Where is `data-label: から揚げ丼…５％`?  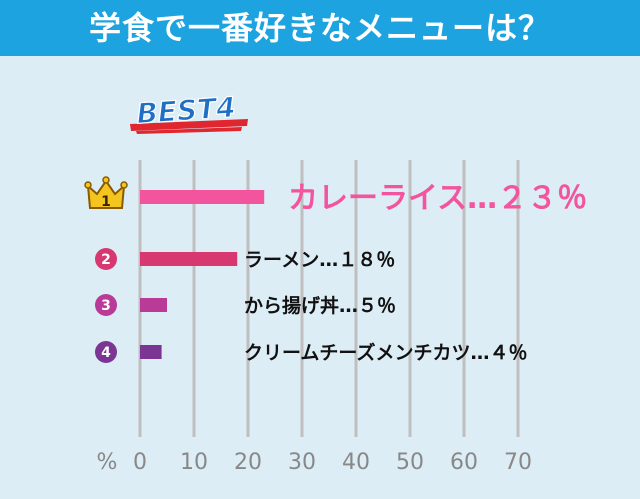
data-label: から揚げ丼…５％ is located at coordinates (320, 305).